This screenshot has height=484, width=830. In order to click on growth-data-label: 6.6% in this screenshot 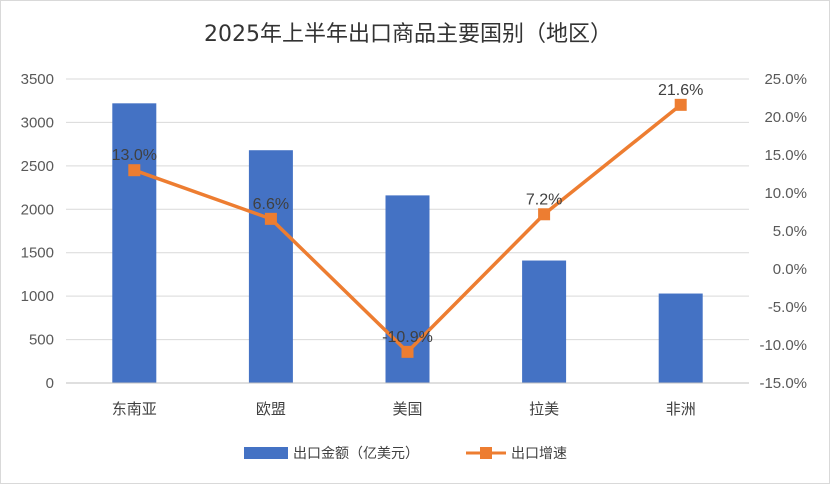, I will do `click(271, 204)`.